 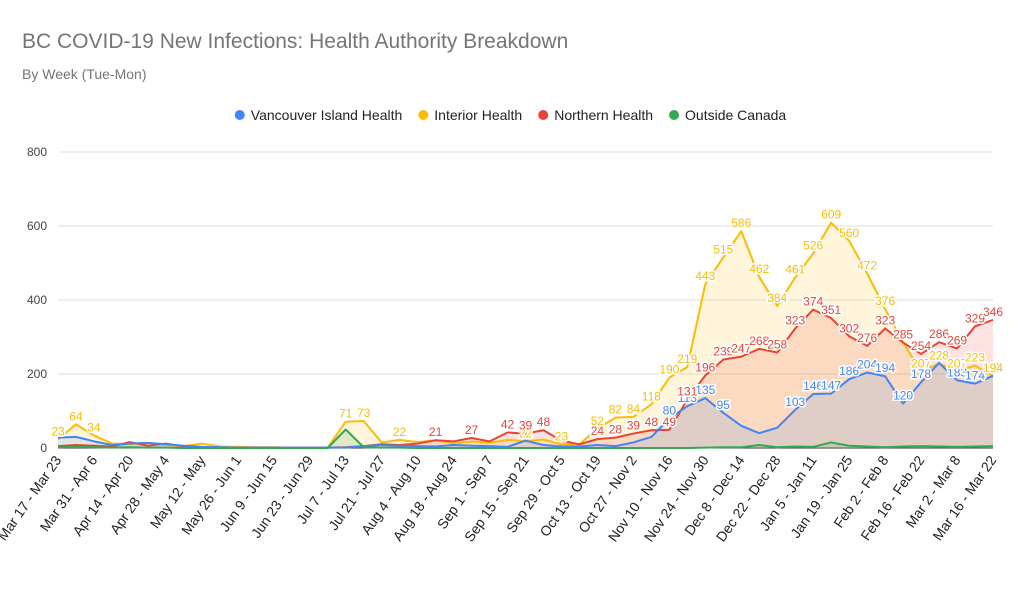 I want to click on x-tick-label: Nov 10 - Nov 16, so click(x=640, y=498).